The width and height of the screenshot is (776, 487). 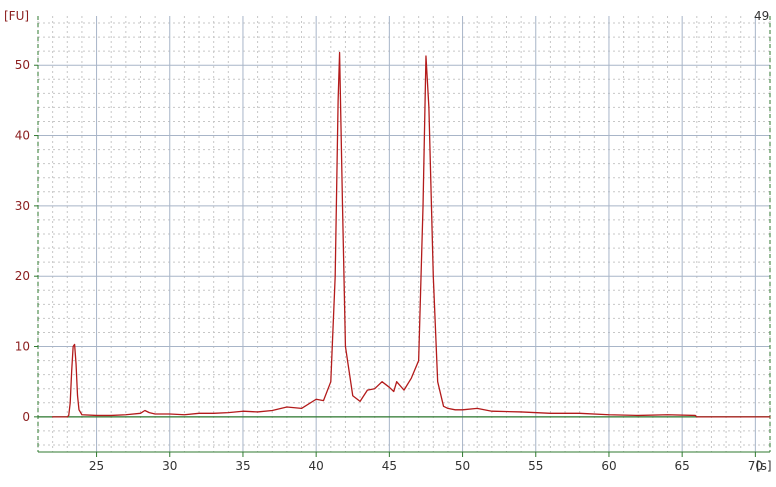 I want to click on x-tick-label: 55, so click(x=535, y=466).